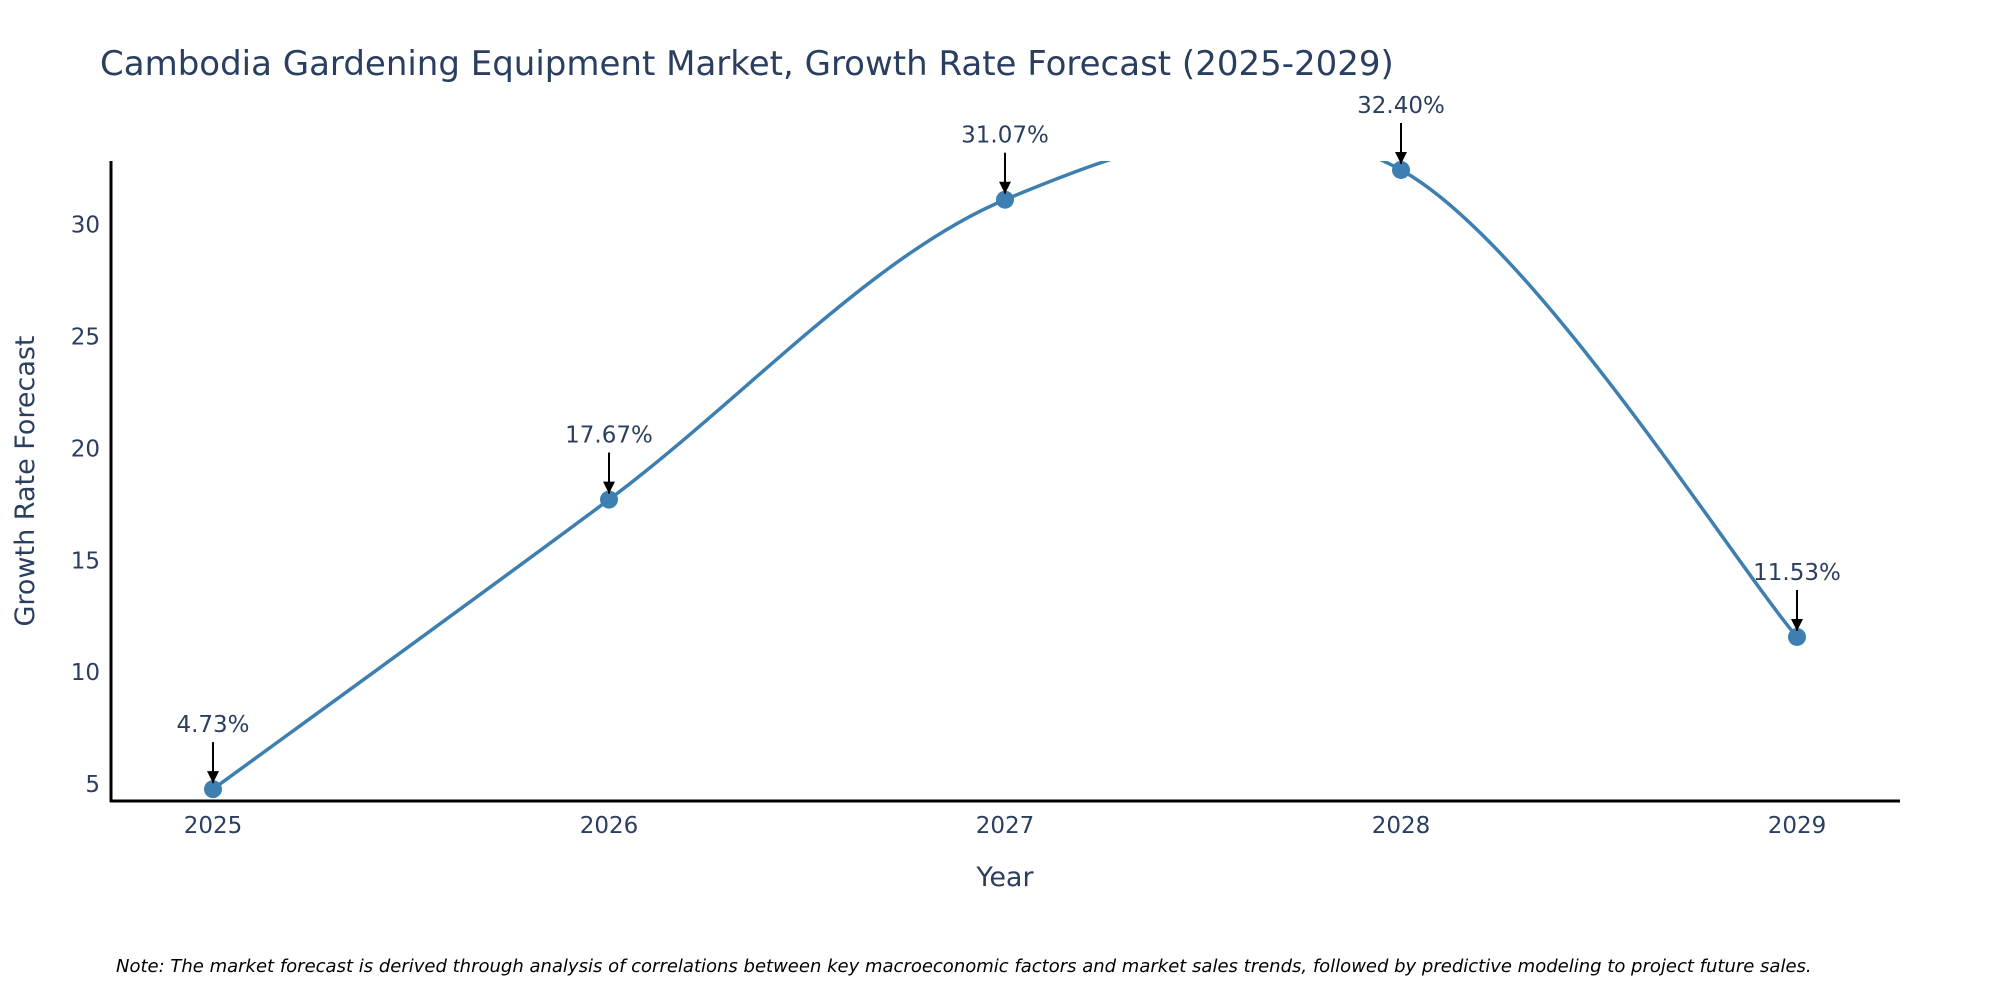 The image size is (2000, 1000). Describe the element at coordinates (85, 338) in the screenshot. I see `y-tick-label: 25` at that location.